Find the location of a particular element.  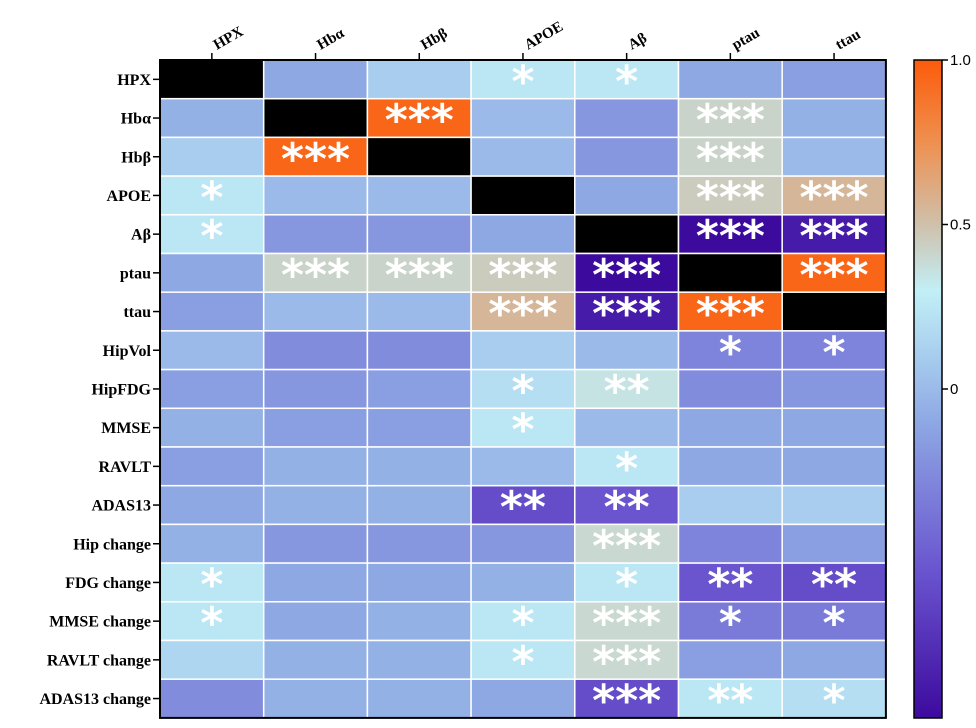

cell-r1-c1 is located at coordinates (315, 118).